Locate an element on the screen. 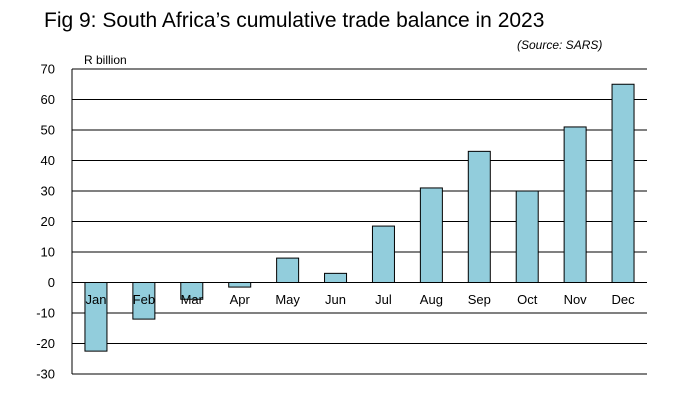 The width and height of the screenshot is (675, 400). bar-dec is located at coordinates (623, 183).